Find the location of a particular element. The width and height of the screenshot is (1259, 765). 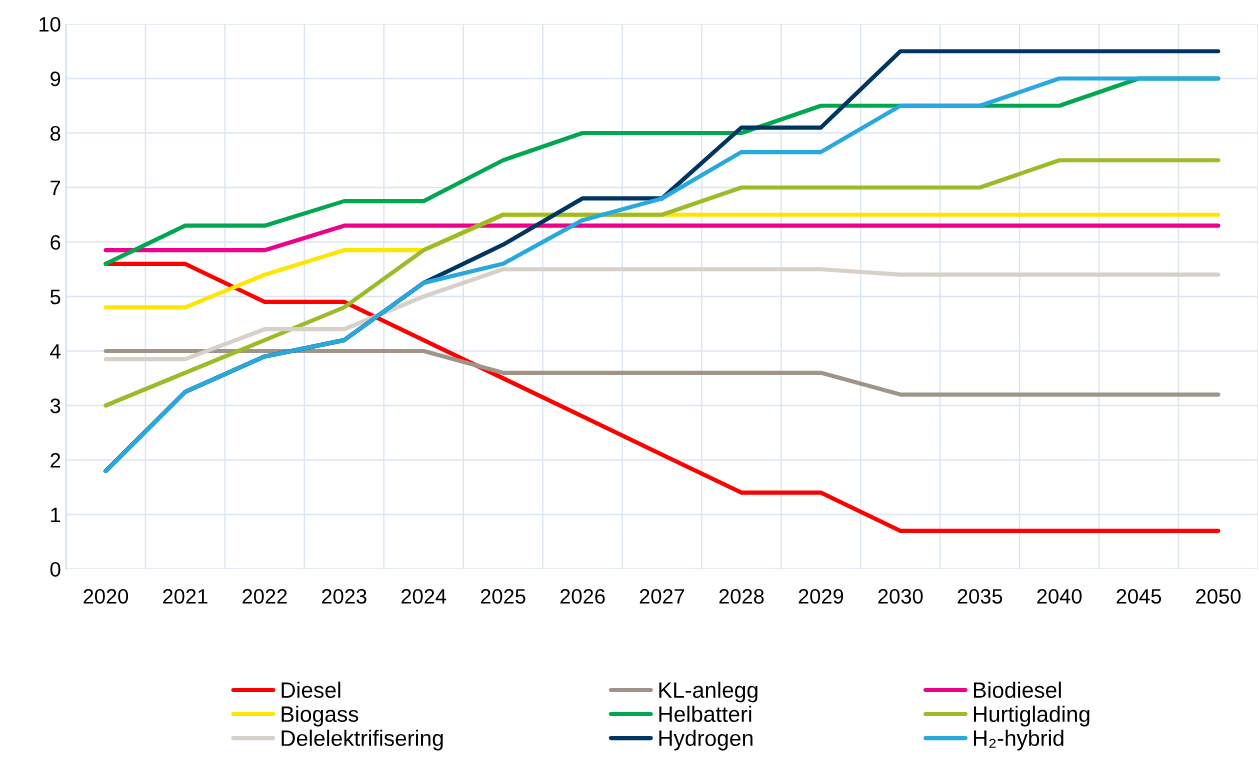

line-series is located at coordinates (662, 314).